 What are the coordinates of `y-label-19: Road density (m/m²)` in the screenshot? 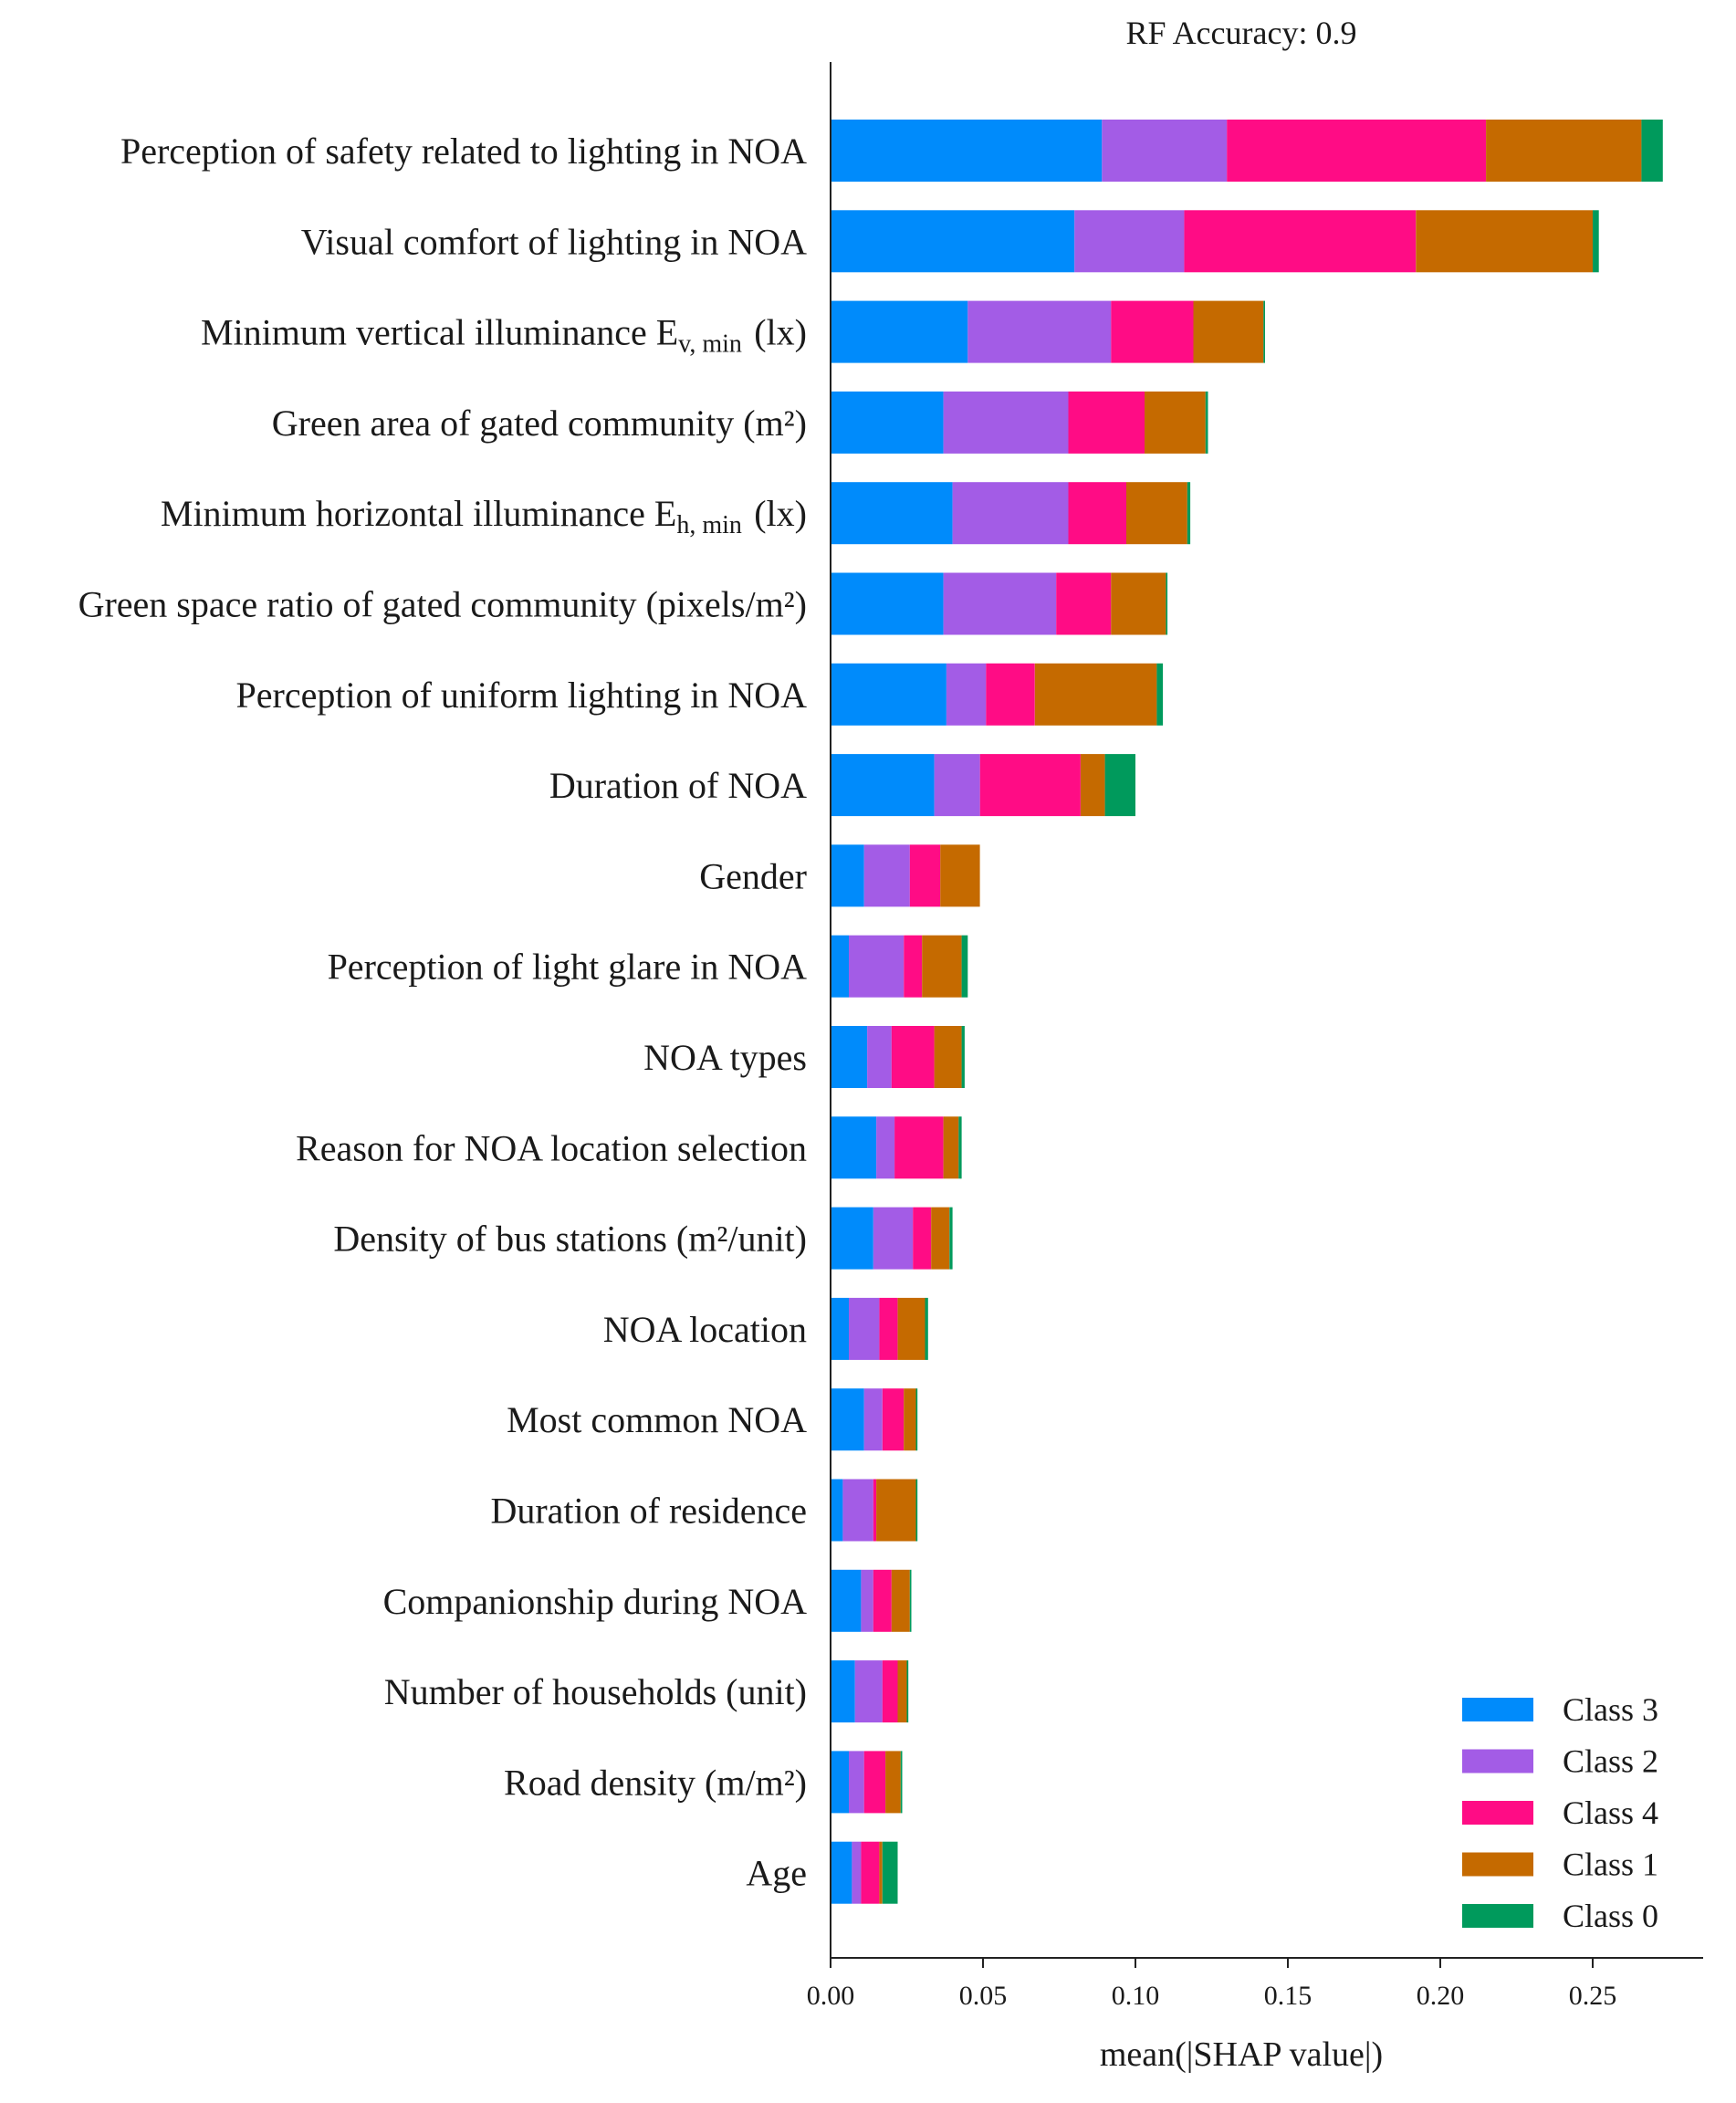 It's located at (655, 1782).